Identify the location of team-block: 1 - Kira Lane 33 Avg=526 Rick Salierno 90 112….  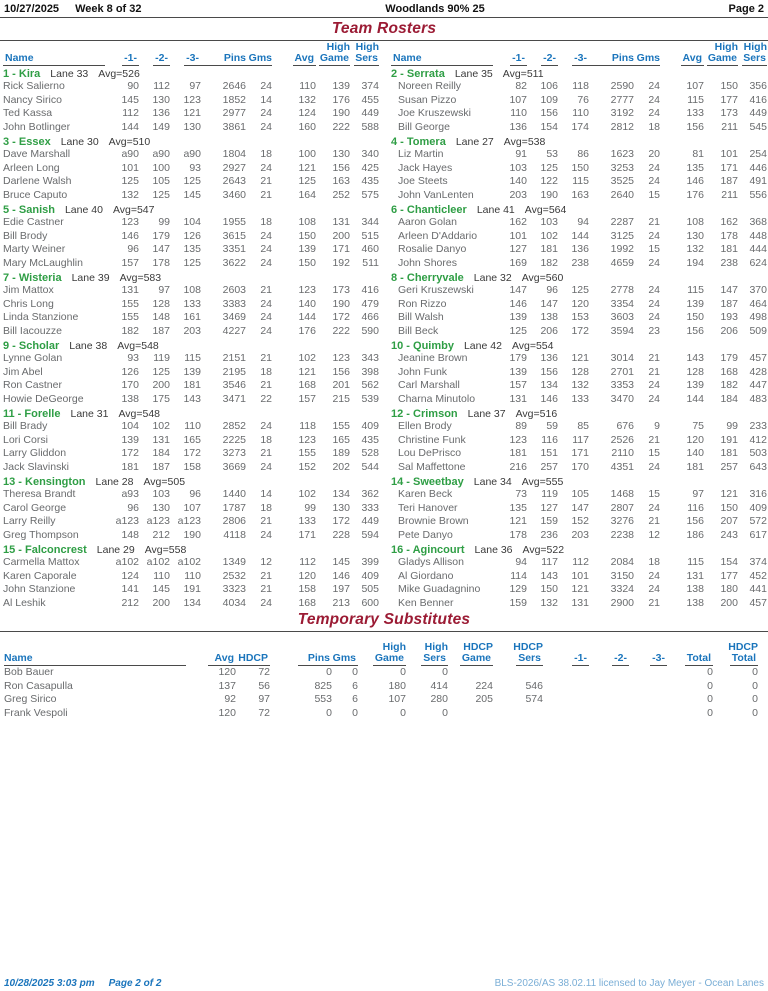
(191, 100).